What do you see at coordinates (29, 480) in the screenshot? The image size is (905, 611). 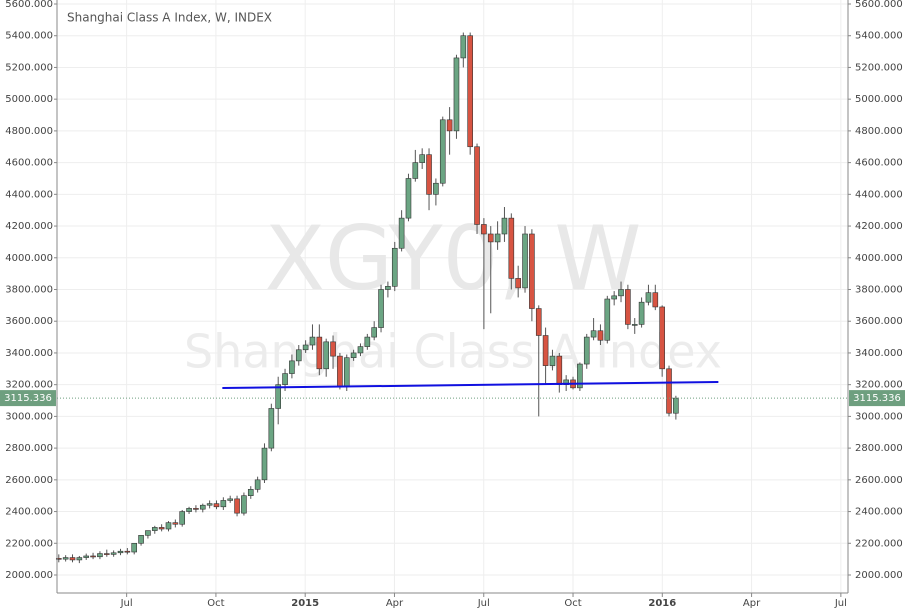 I see `y-tick-label: 2600.000` at bounding box center [29, 480].